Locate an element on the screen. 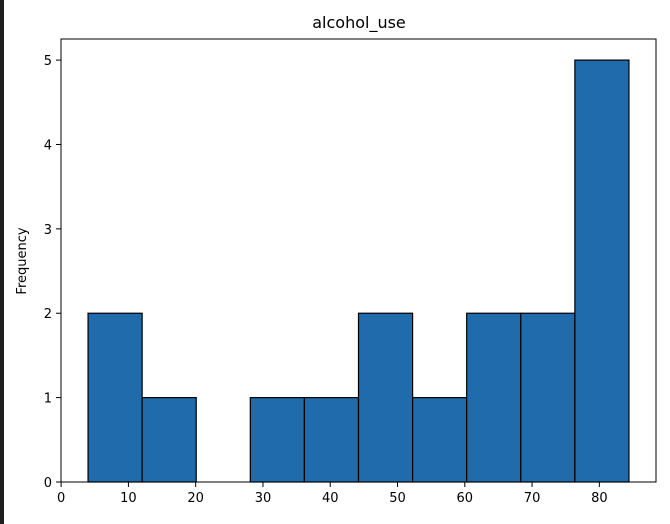 This screenshot has width=670, height=524. y-axis-label: Frequency is located at coordinates (22, 260).